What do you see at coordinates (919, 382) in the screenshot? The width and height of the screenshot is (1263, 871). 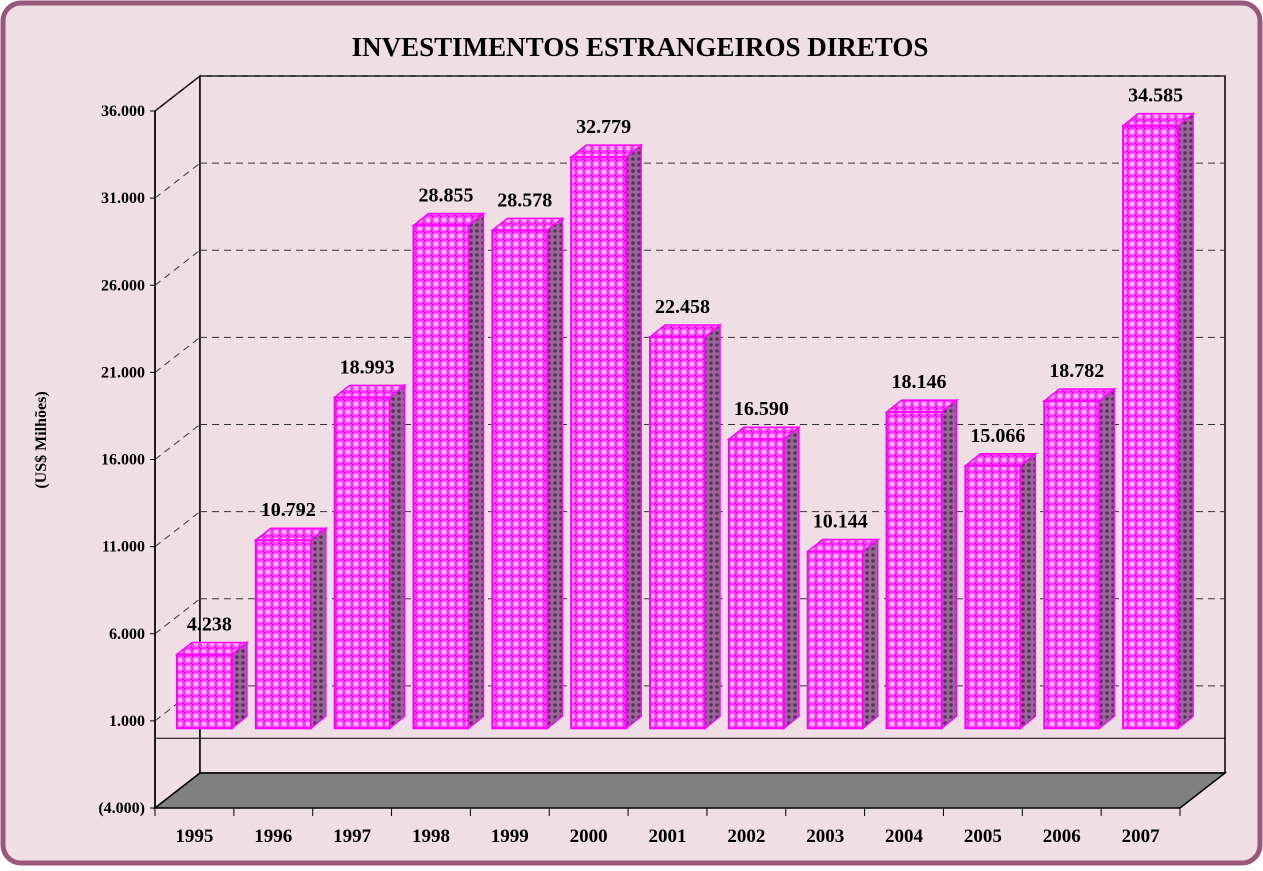 I see `value-label: 18.146` at bounding box center [919, 382].